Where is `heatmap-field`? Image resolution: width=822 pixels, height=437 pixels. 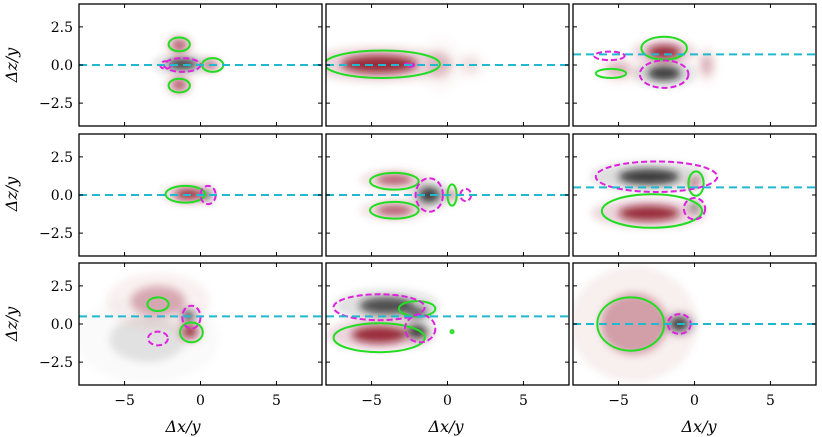
heatmap-field is located at coordinates (649, 195).